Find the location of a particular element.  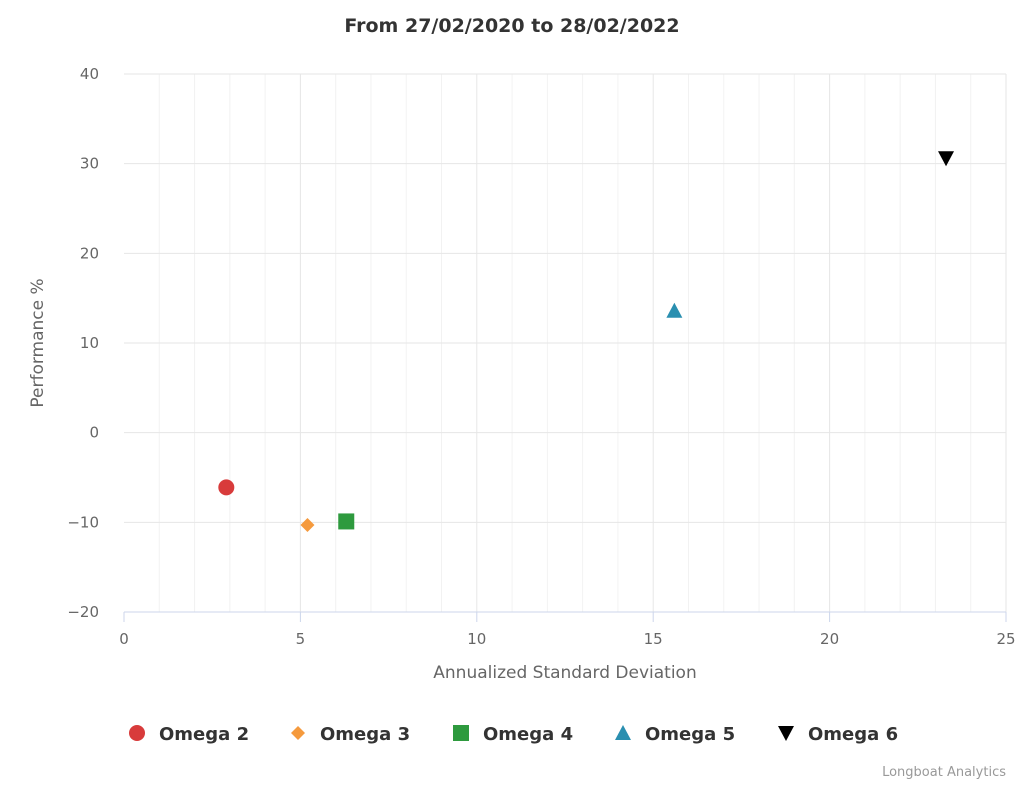

y-tick-label: 30 is located at coordinates (89, 164).